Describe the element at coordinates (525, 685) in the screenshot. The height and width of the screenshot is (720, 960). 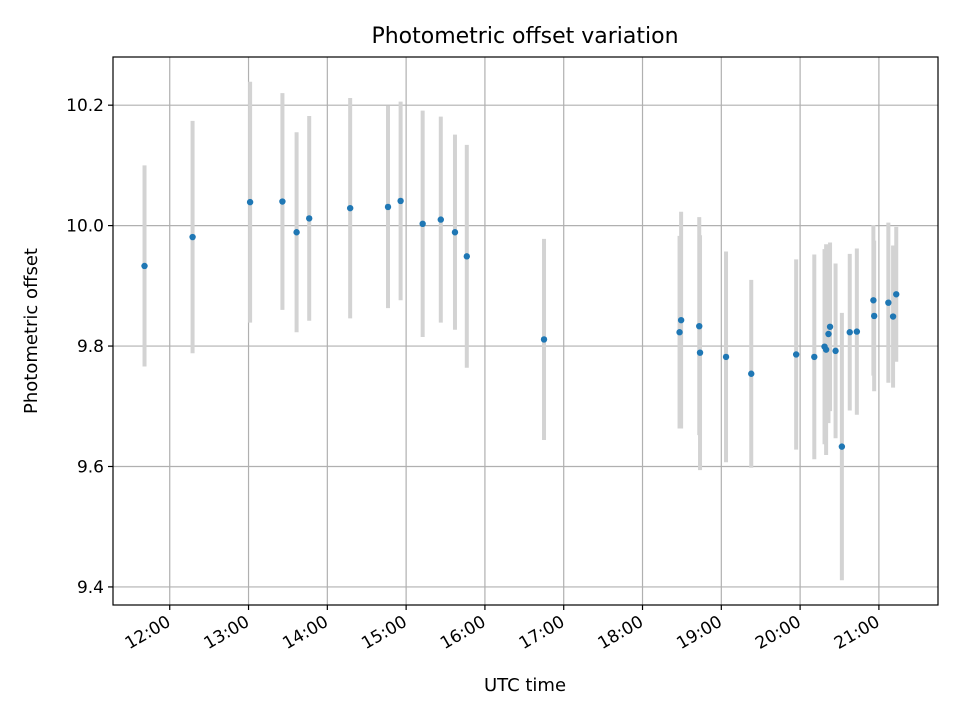
I see `x-axis-label: UTC time` at that location.